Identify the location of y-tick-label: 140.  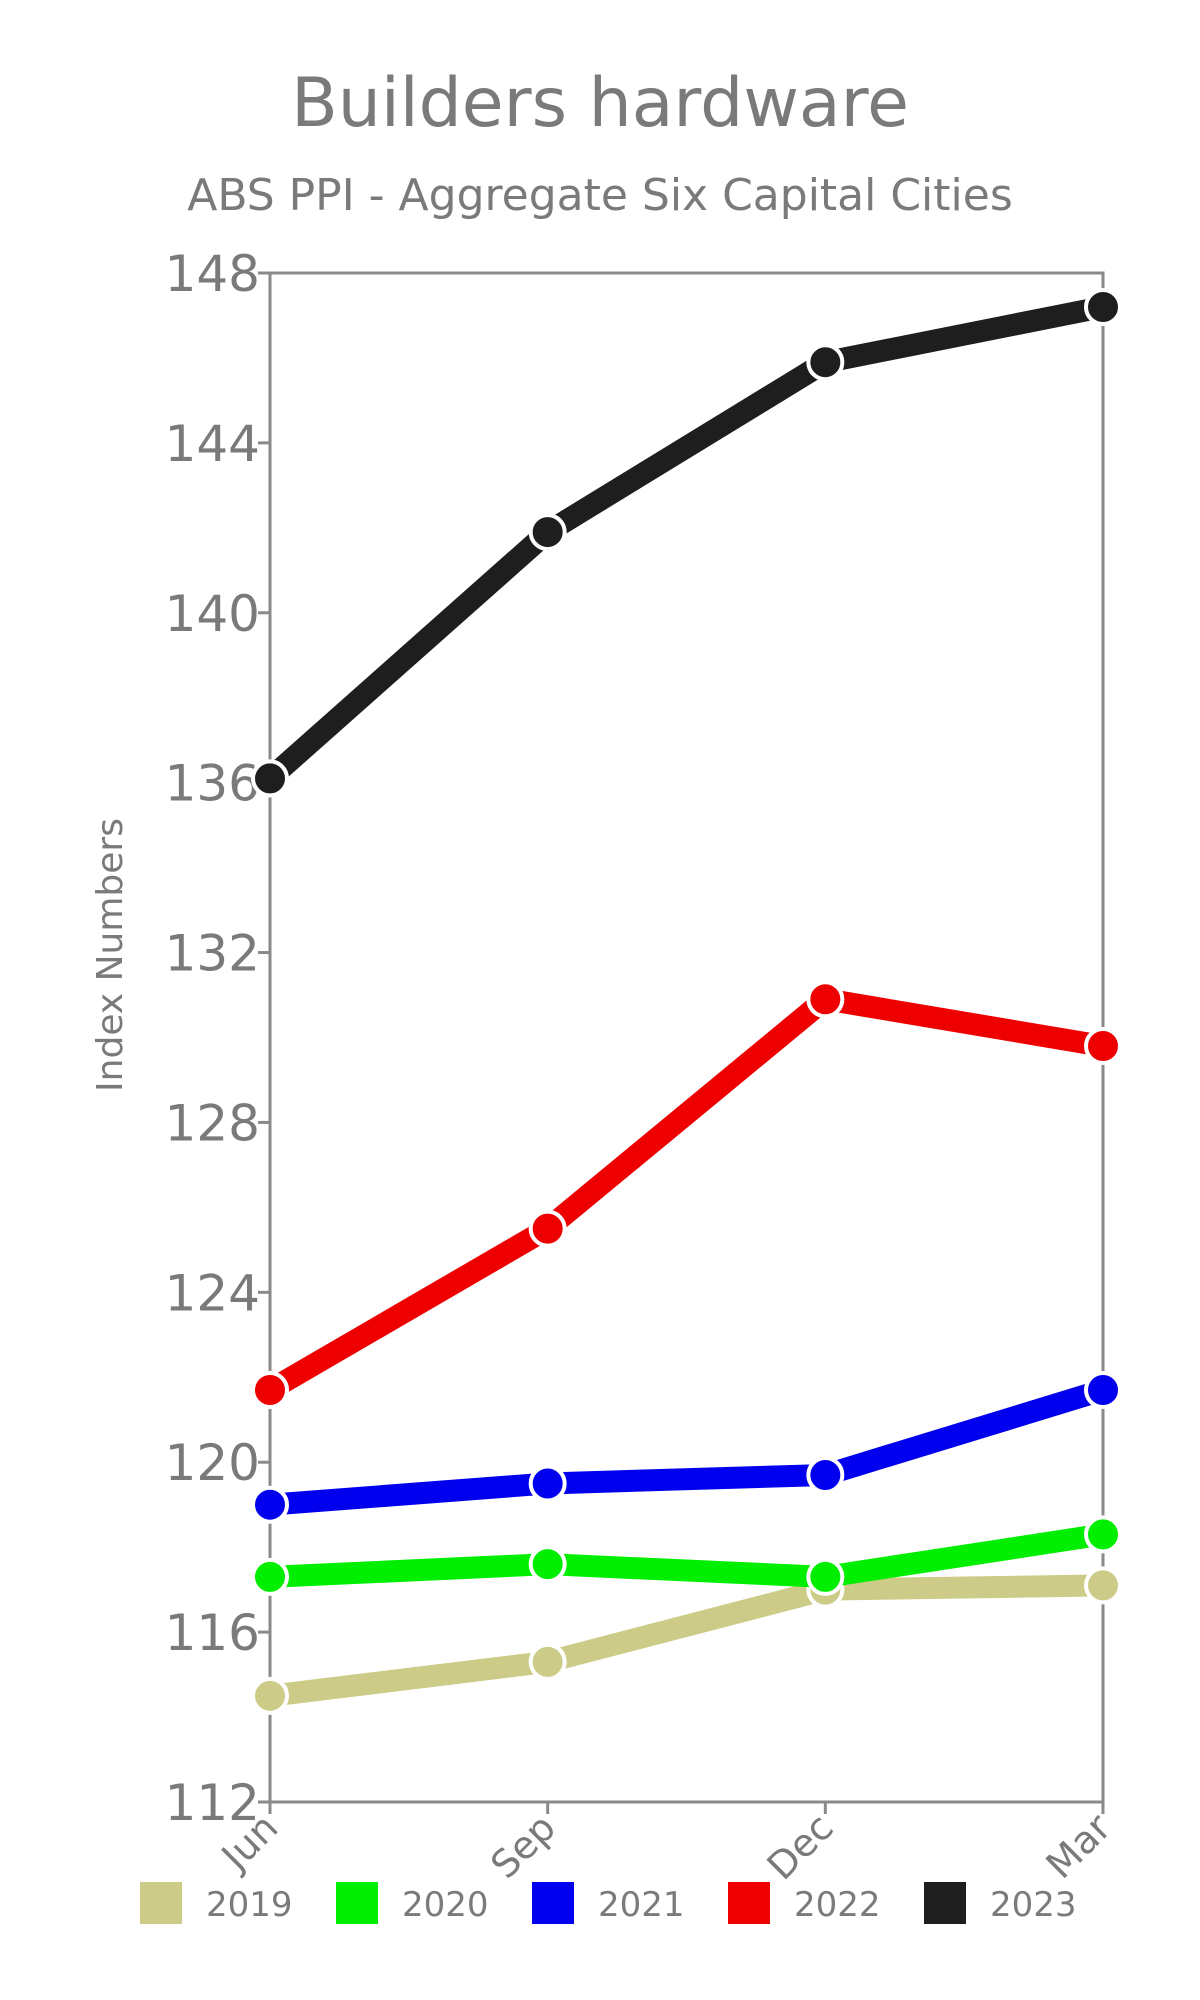
(212, 614).